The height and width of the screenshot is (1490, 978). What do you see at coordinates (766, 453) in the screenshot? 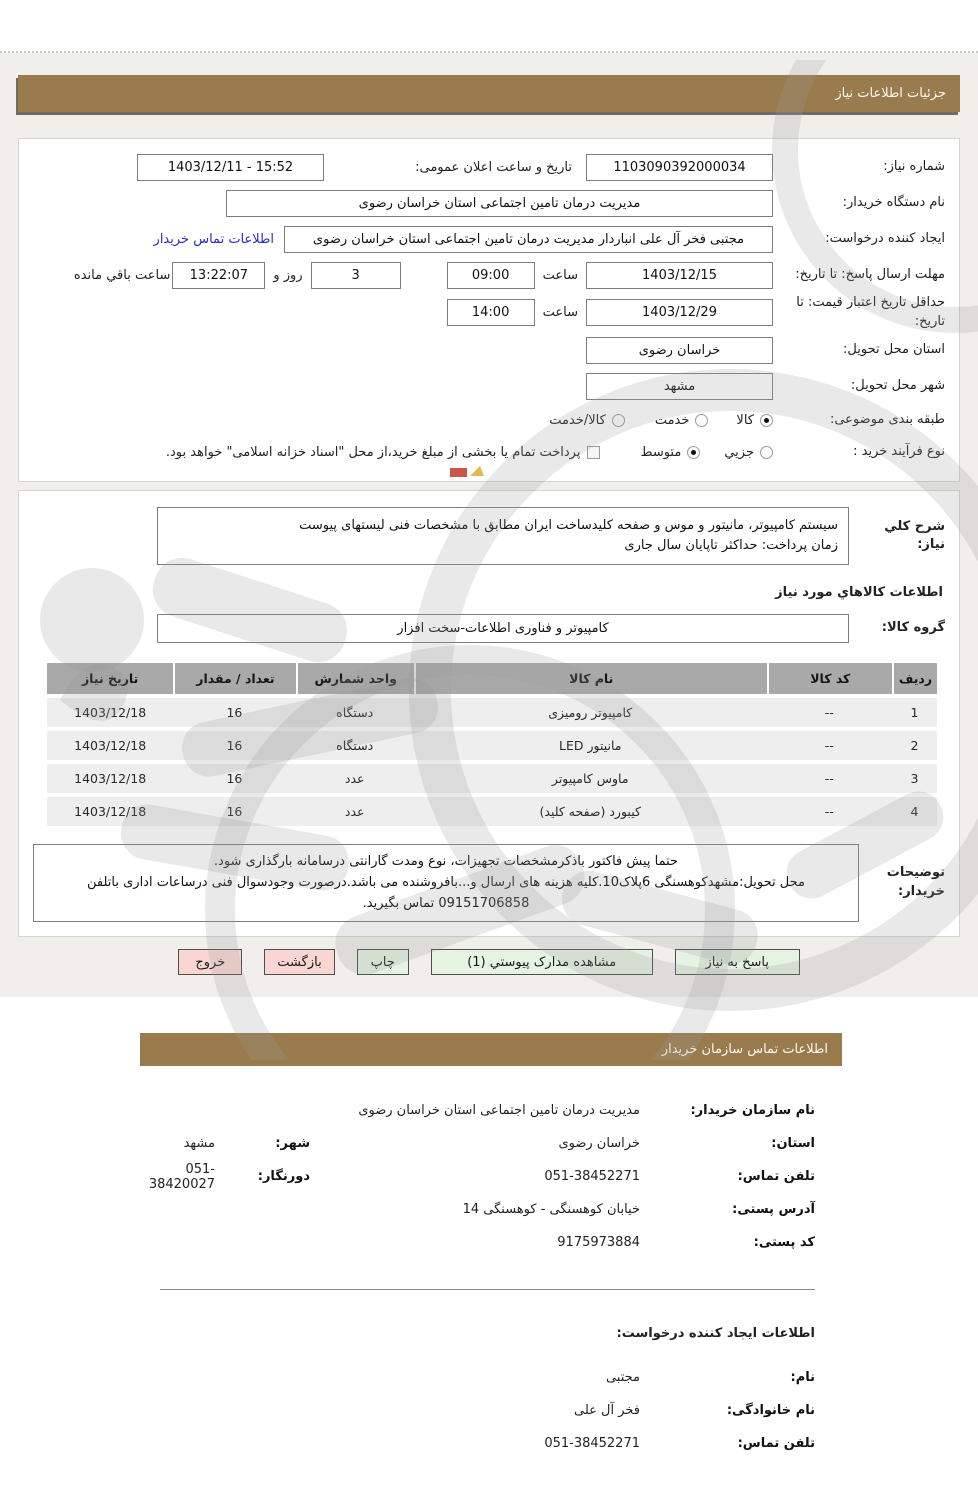
I see `radio-minor` at bounding box center [766, 453].